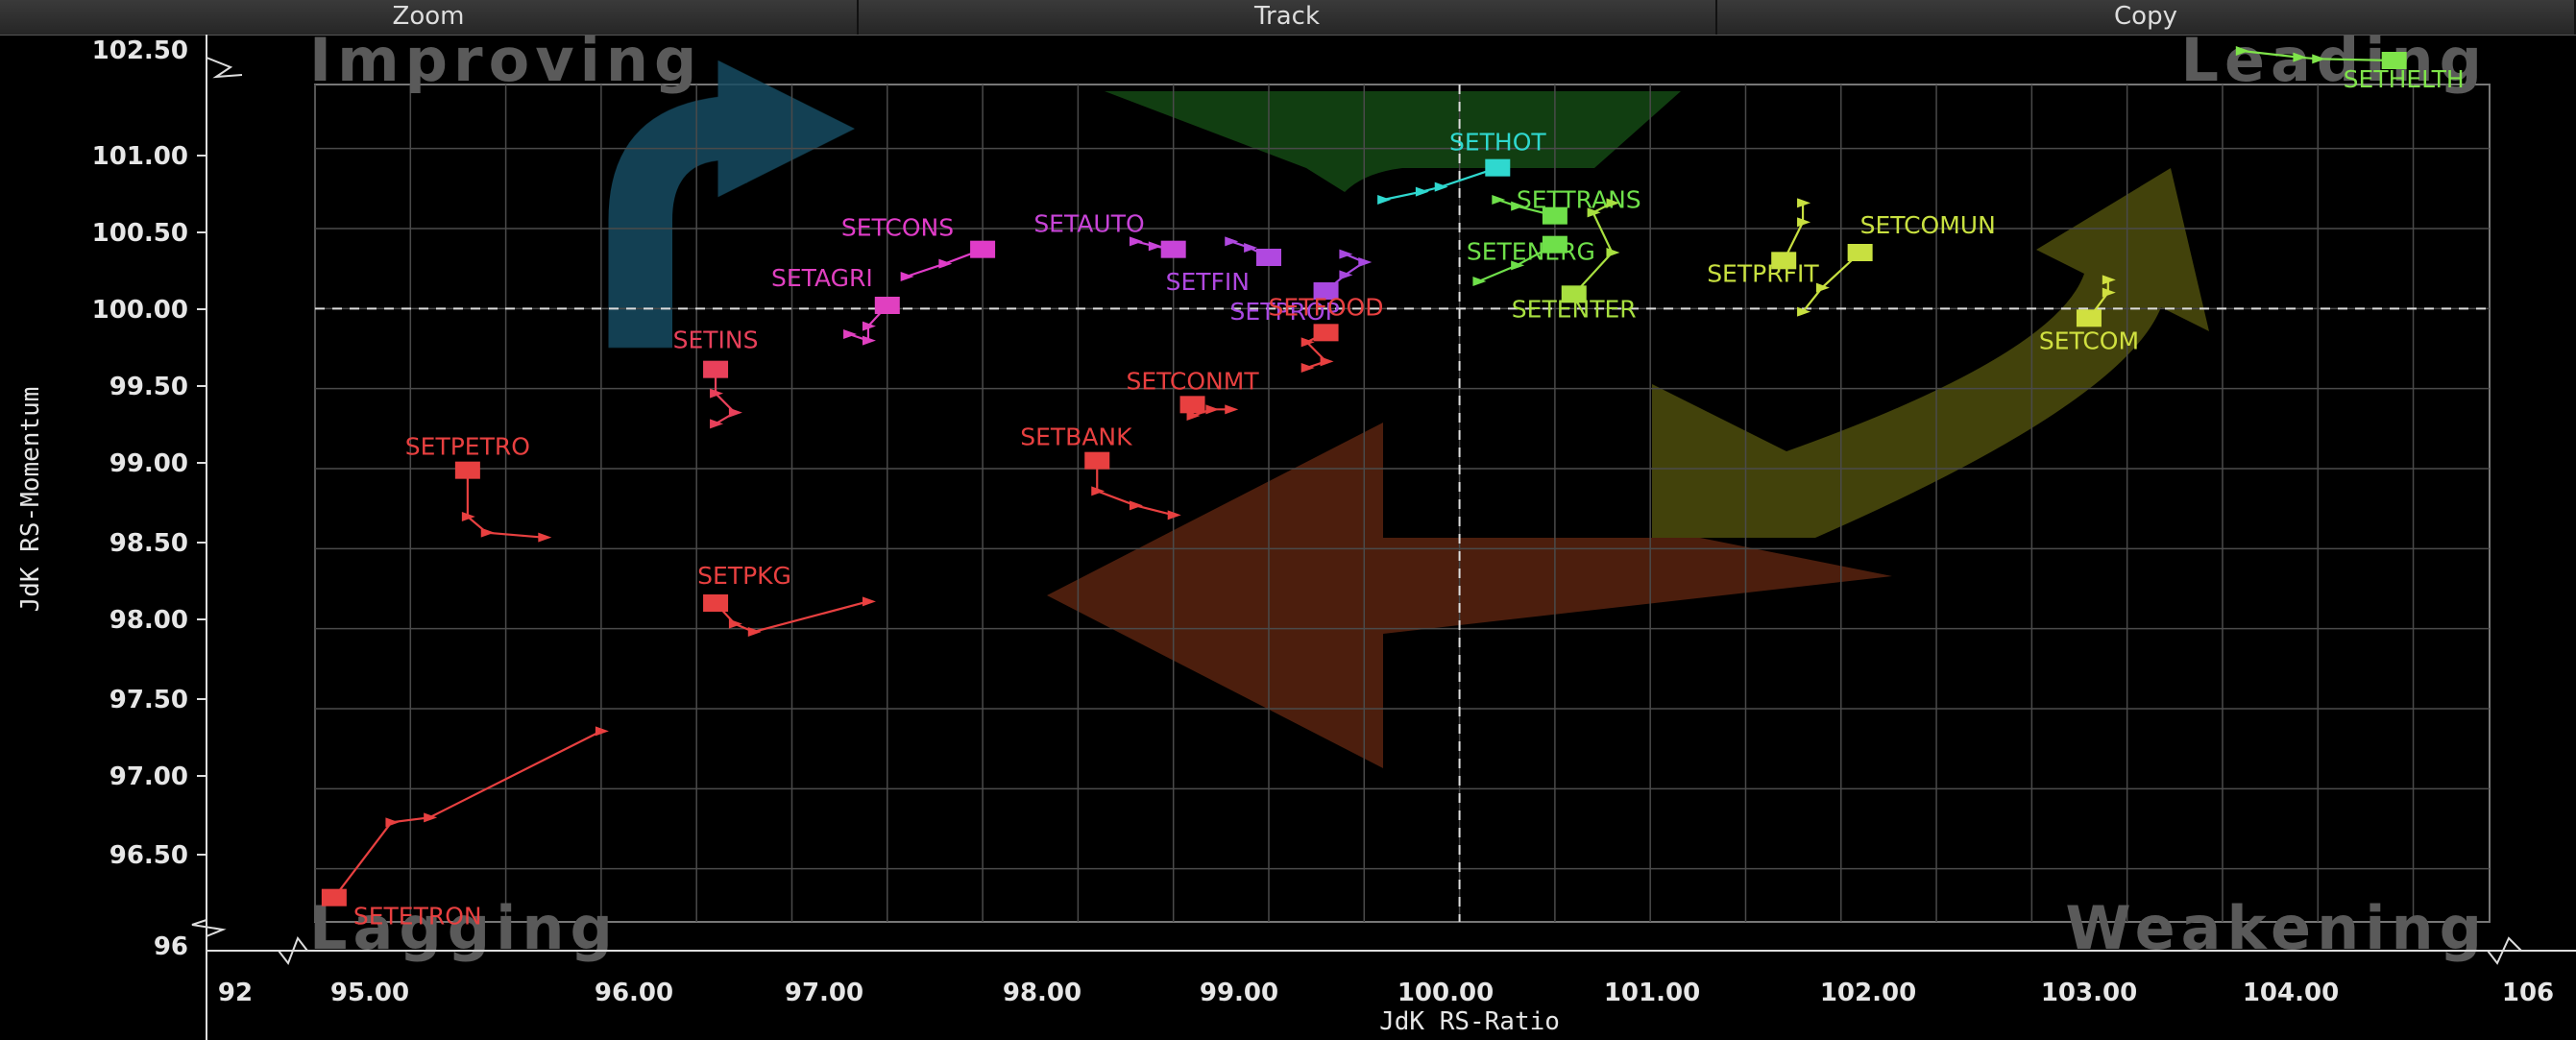  What do you see at coordinates (467, 815) in the screenshot?
I see `tail-line` at bounding box center [467, 815].